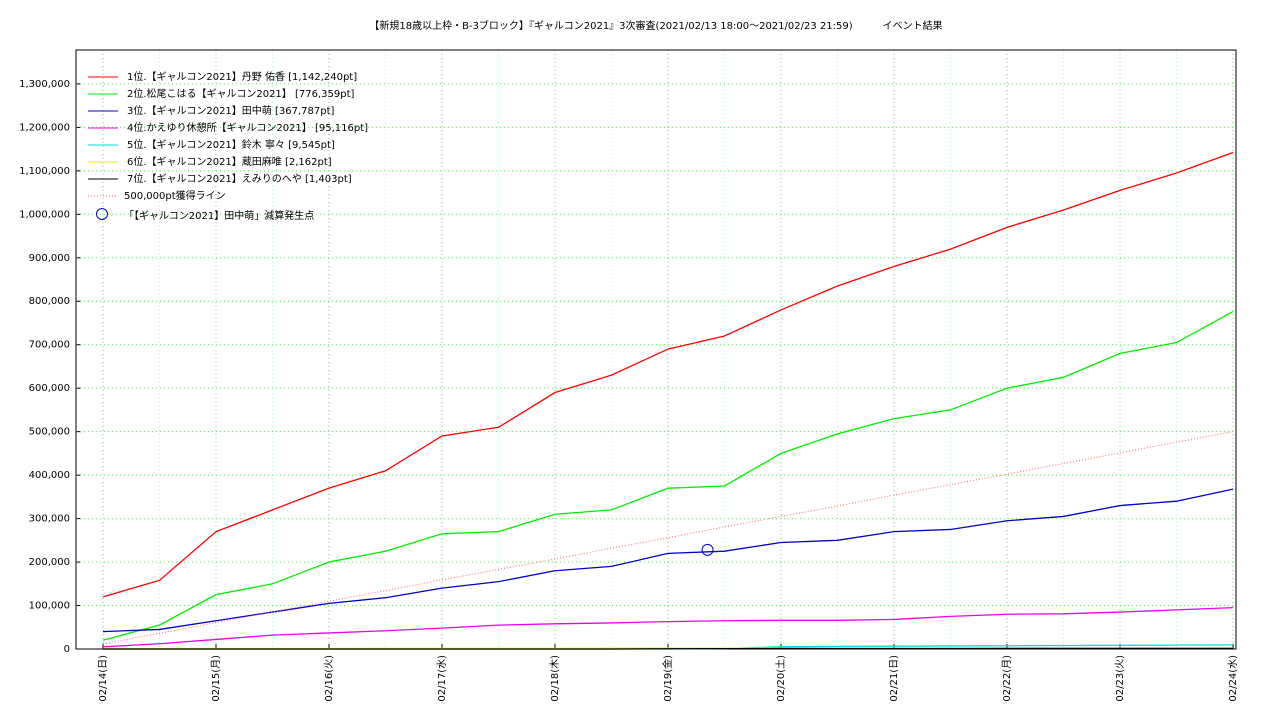 This screenshot has height=720, width=1280. What do you see at coordinates (44, 84) in the screenshot?
I see `y-tick-label: 1,300,000` at bounding box center [44, 84].